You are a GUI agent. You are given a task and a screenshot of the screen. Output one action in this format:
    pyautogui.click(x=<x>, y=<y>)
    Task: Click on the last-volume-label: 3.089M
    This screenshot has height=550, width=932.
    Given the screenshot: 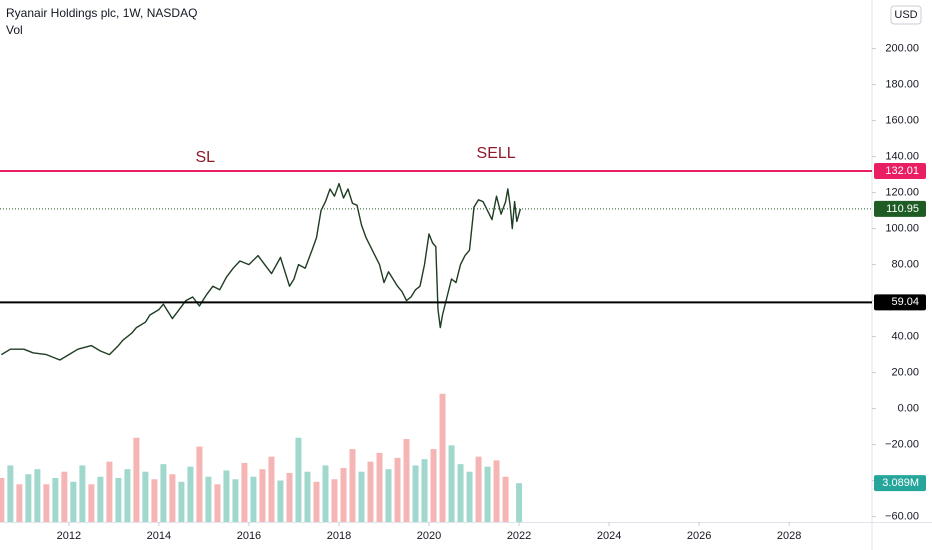 What is the action you would take?
    pyautogui.click(x=900, y=483)
    